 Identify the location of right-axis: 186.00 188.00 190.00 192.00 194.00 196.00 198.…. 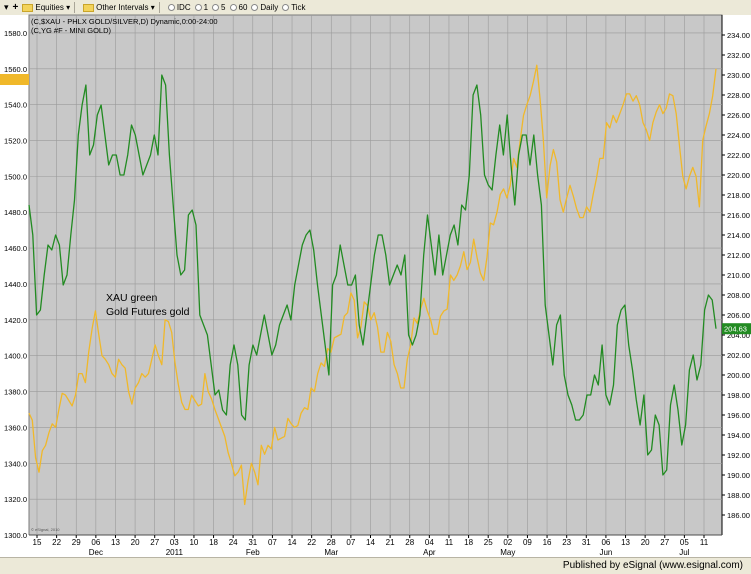
(736, 275).